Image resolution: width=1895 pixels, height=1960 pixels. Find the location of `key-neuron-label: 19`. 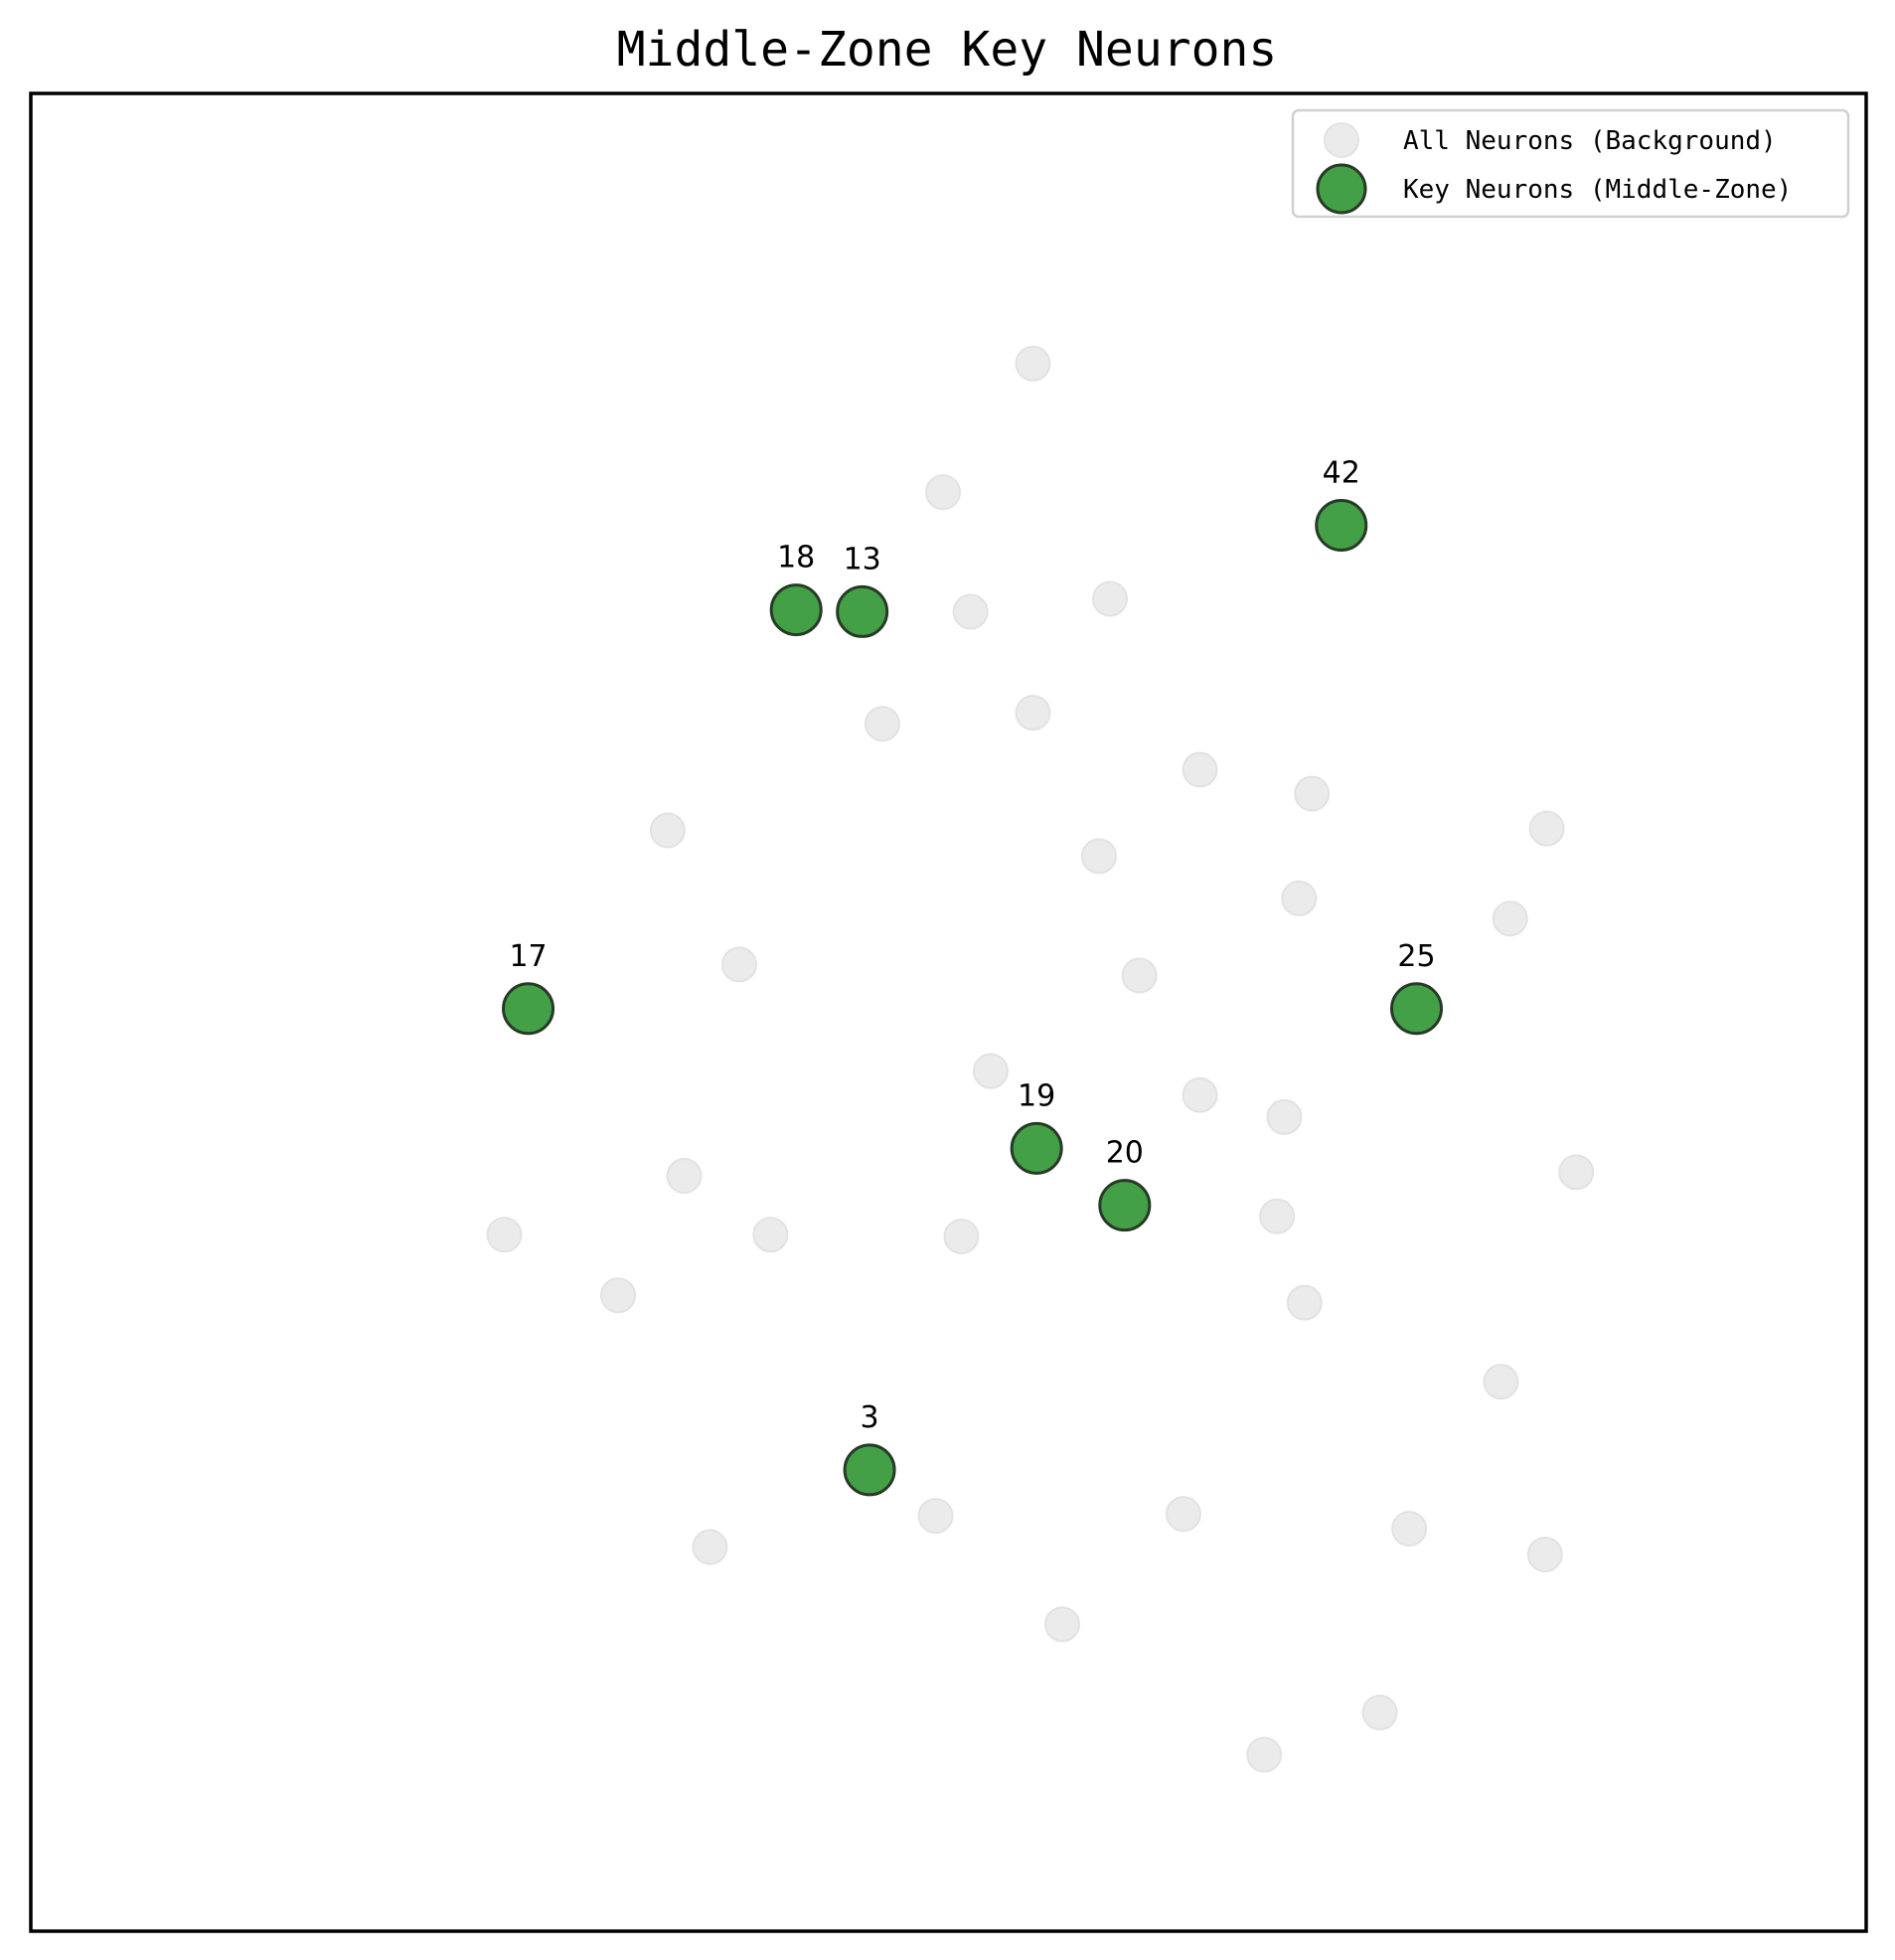

key-neuron-label: 19 is located at coordinates (1036, 1096).